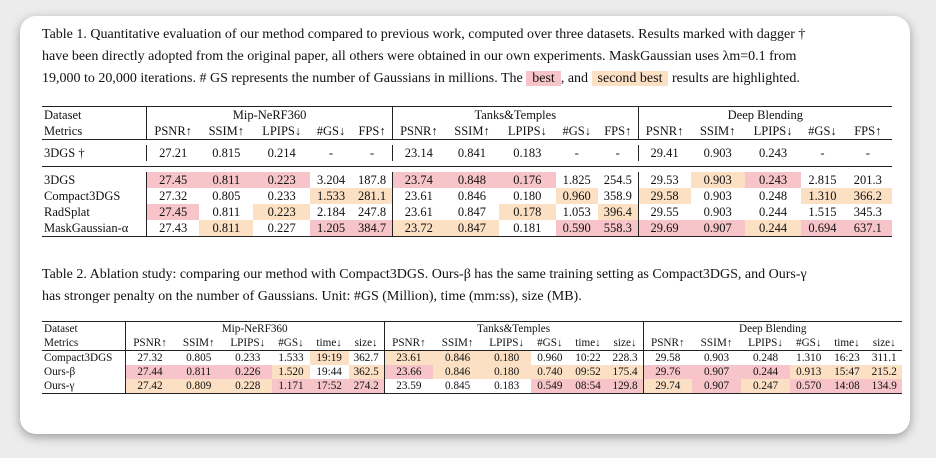 The height and width of the screenshot is (458, 936). What do you see at coordinates (588, 357) in the screenshot?
I see `table-cell: 10:22` at bounding box center [588, 357].